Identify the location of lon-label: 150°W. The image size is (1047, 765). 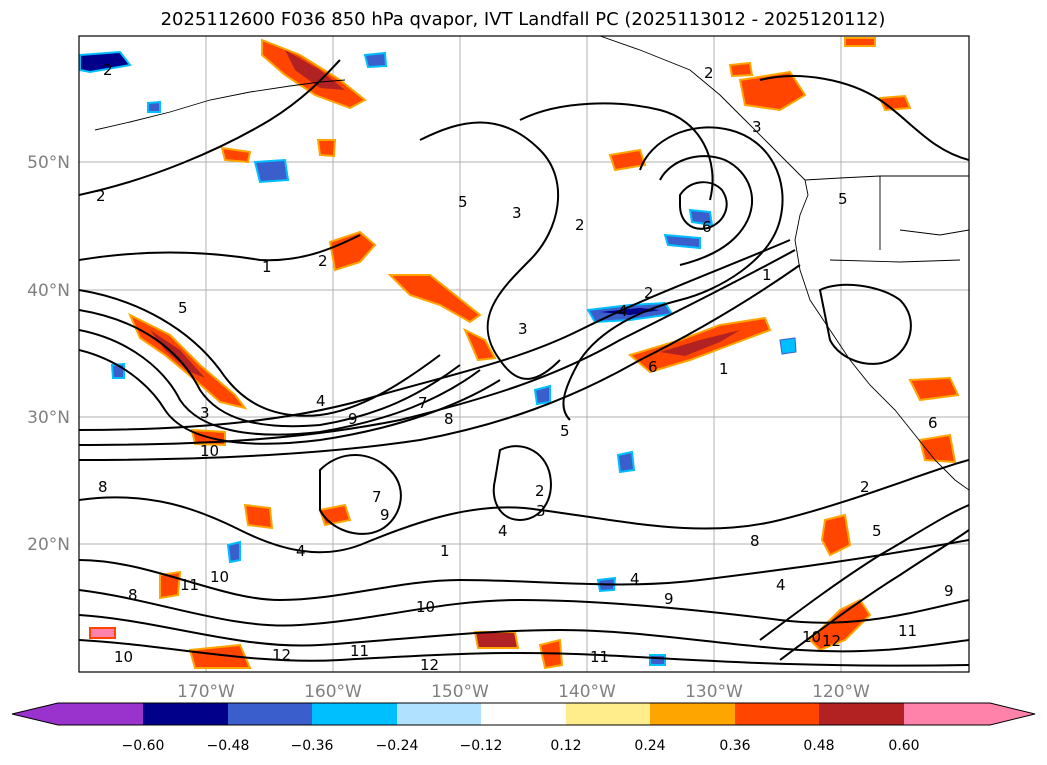
(460, 692).